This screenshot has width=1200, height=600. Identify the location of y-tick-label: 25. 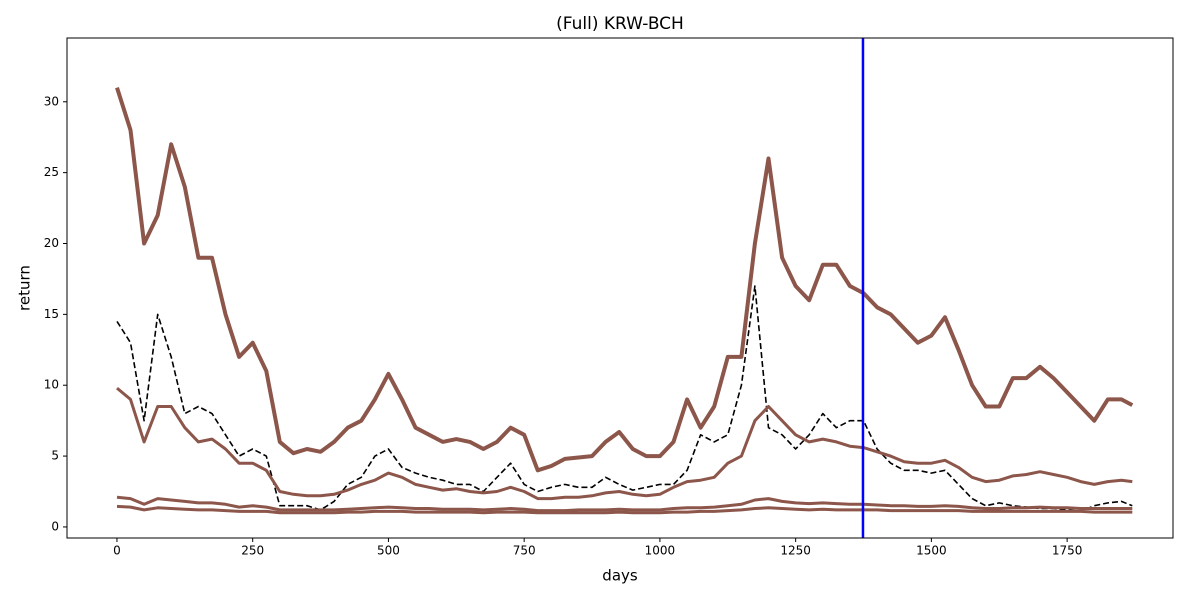
(51, 172).